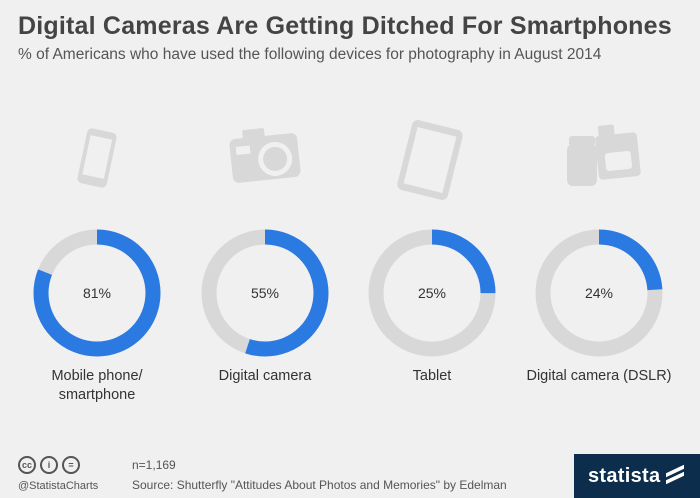 The image size is (700, 498). Describe the element at coordinates (97, 395) in the screenshot. I see `category-label: smartphone` at that location.